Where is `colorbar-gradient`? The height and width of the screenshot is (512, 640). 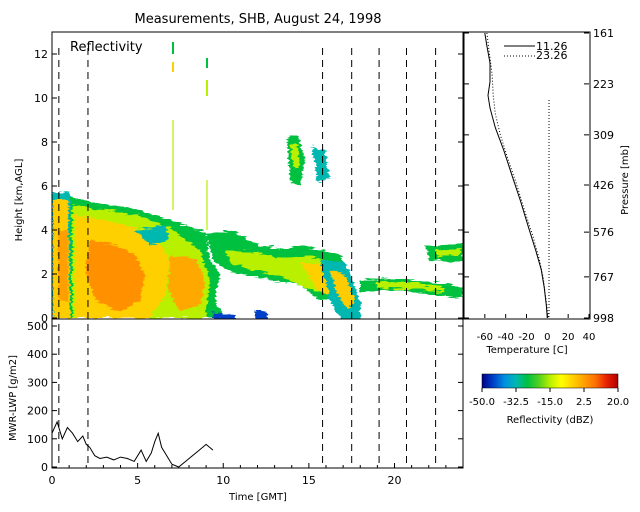
colorbar-gradient is located at coordinates (550, 381).